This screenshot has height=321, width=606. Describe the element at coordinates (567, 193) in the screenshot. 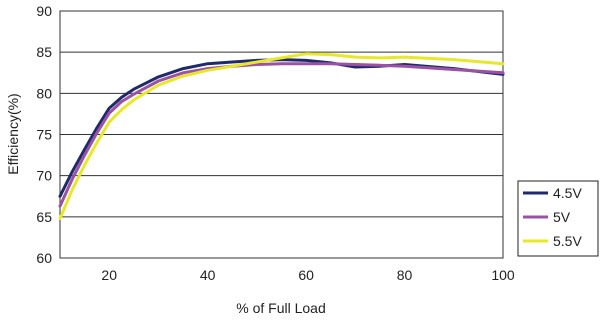

I see `legend-label: 4.5V` at that location.